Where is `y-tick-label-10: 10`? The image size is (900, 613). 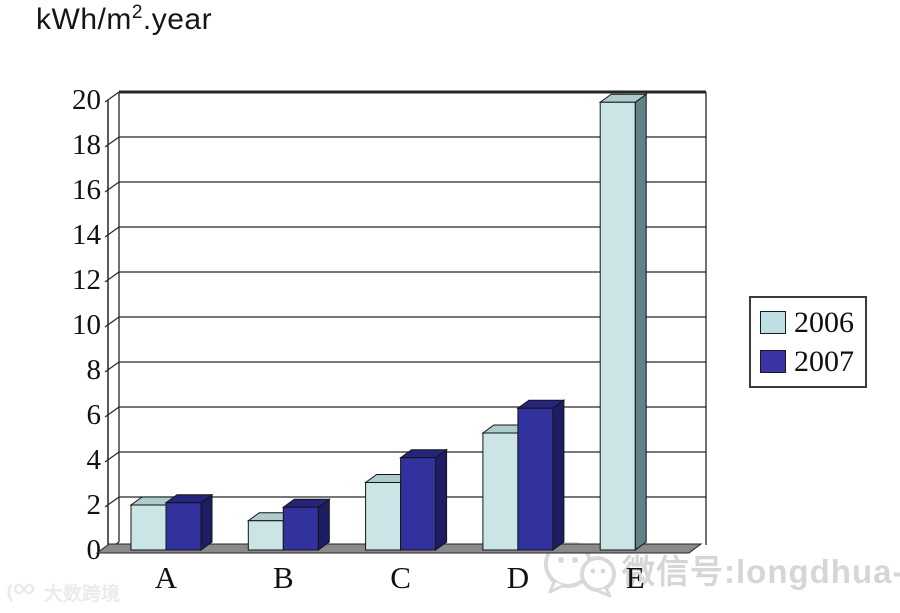
y-tick-label-10: 10 is located at coordinates (86, 325).